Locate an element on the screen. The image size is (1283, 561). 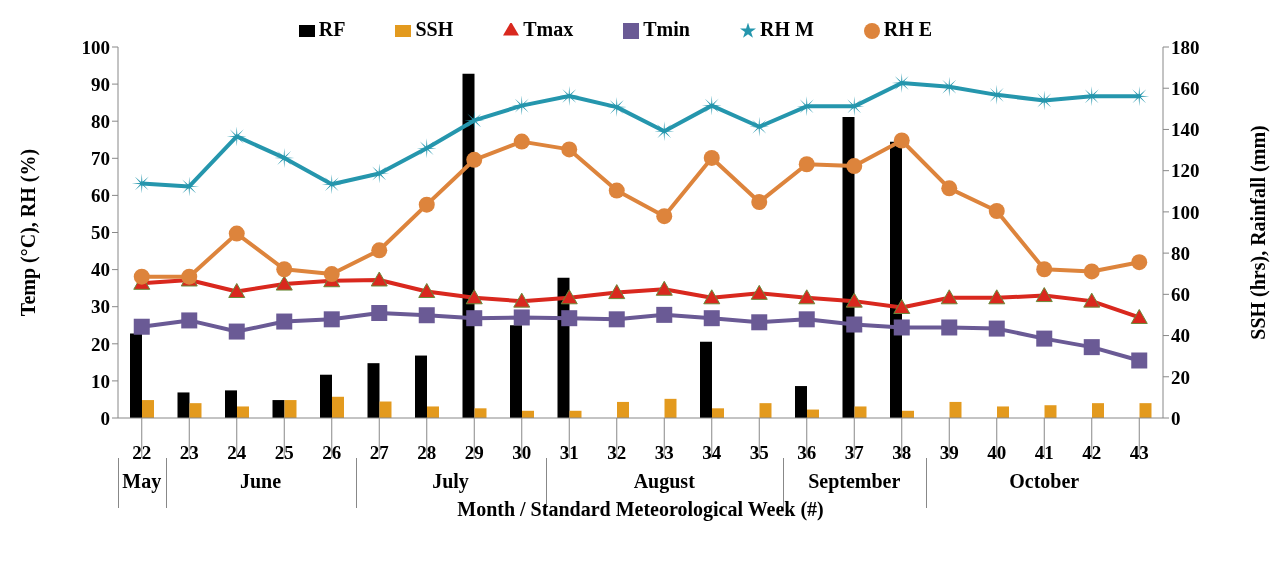
y2-tick-label: 180 is located at coordinates (1185, 47).